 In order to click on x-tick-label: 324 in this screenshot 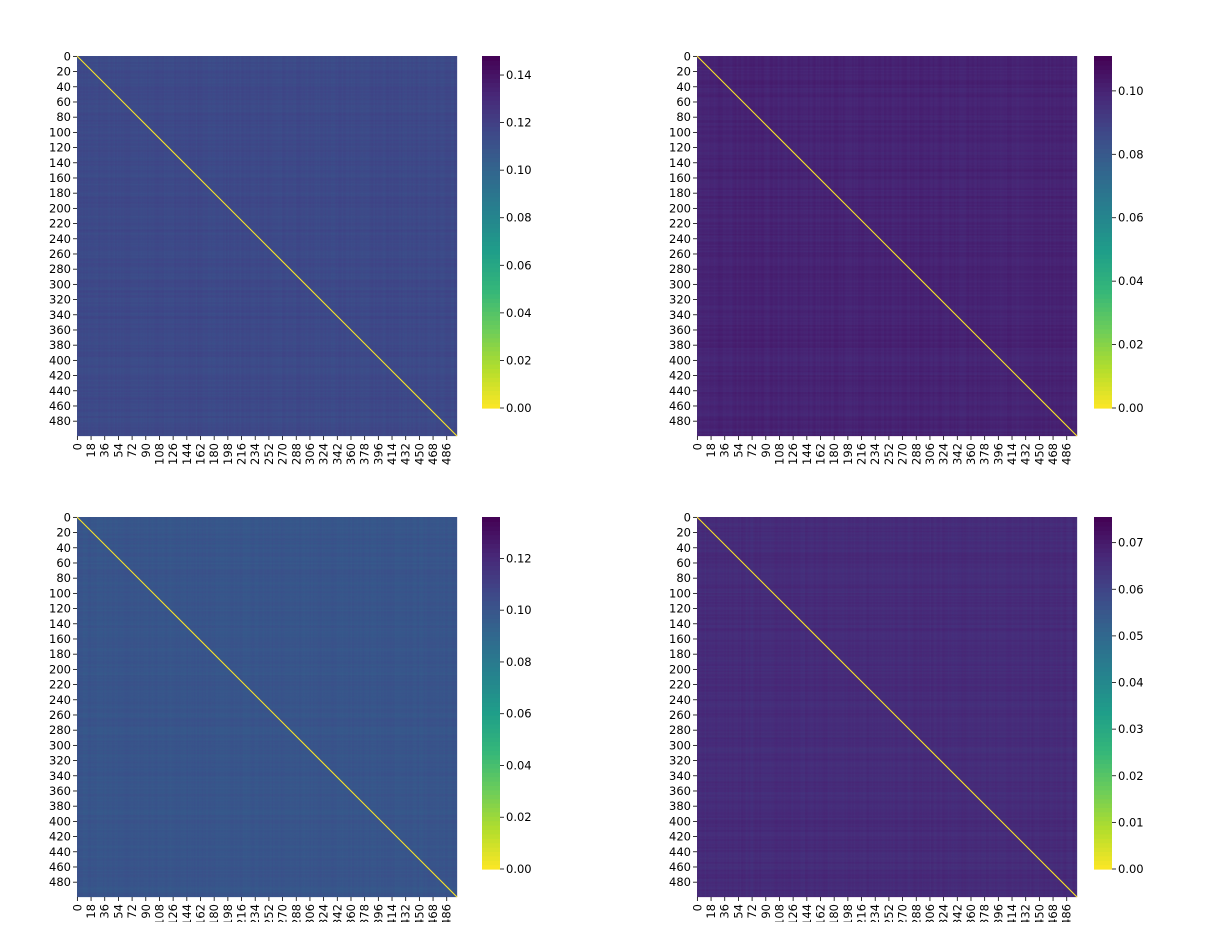, I will do `click(324, 913)`.